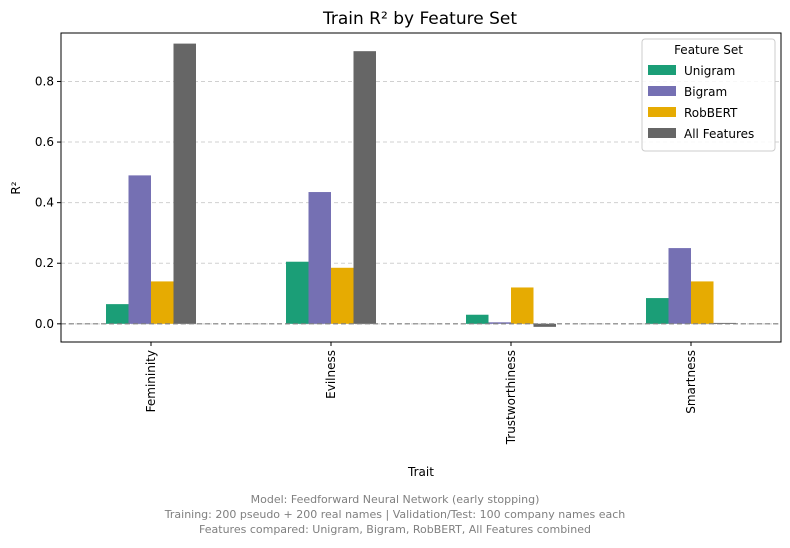 Image resolution: width=790 pixels, height=548 pixels. What do you see at coordinates (44, 263) in the screenshot?
I see `y-tick-label: 0.2` at bounding box center [44, 263].